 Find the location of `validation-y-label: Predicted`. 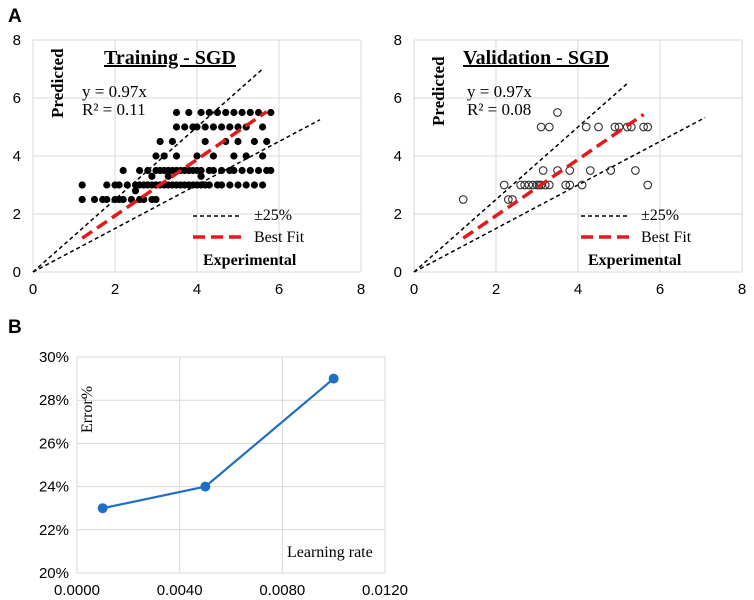

validation-y-label: Predicted is located at coordinates (438, 91).